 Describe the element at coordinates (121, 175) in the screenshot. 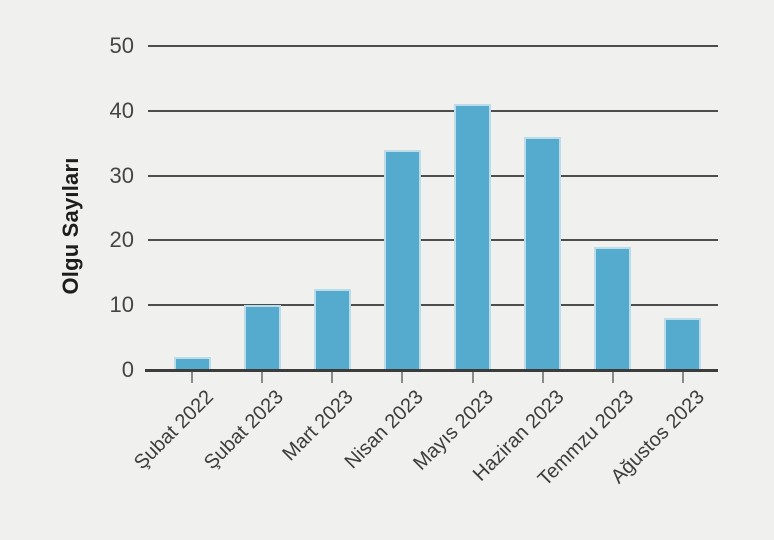

I see `y-tick-label-30: 30` at that location.